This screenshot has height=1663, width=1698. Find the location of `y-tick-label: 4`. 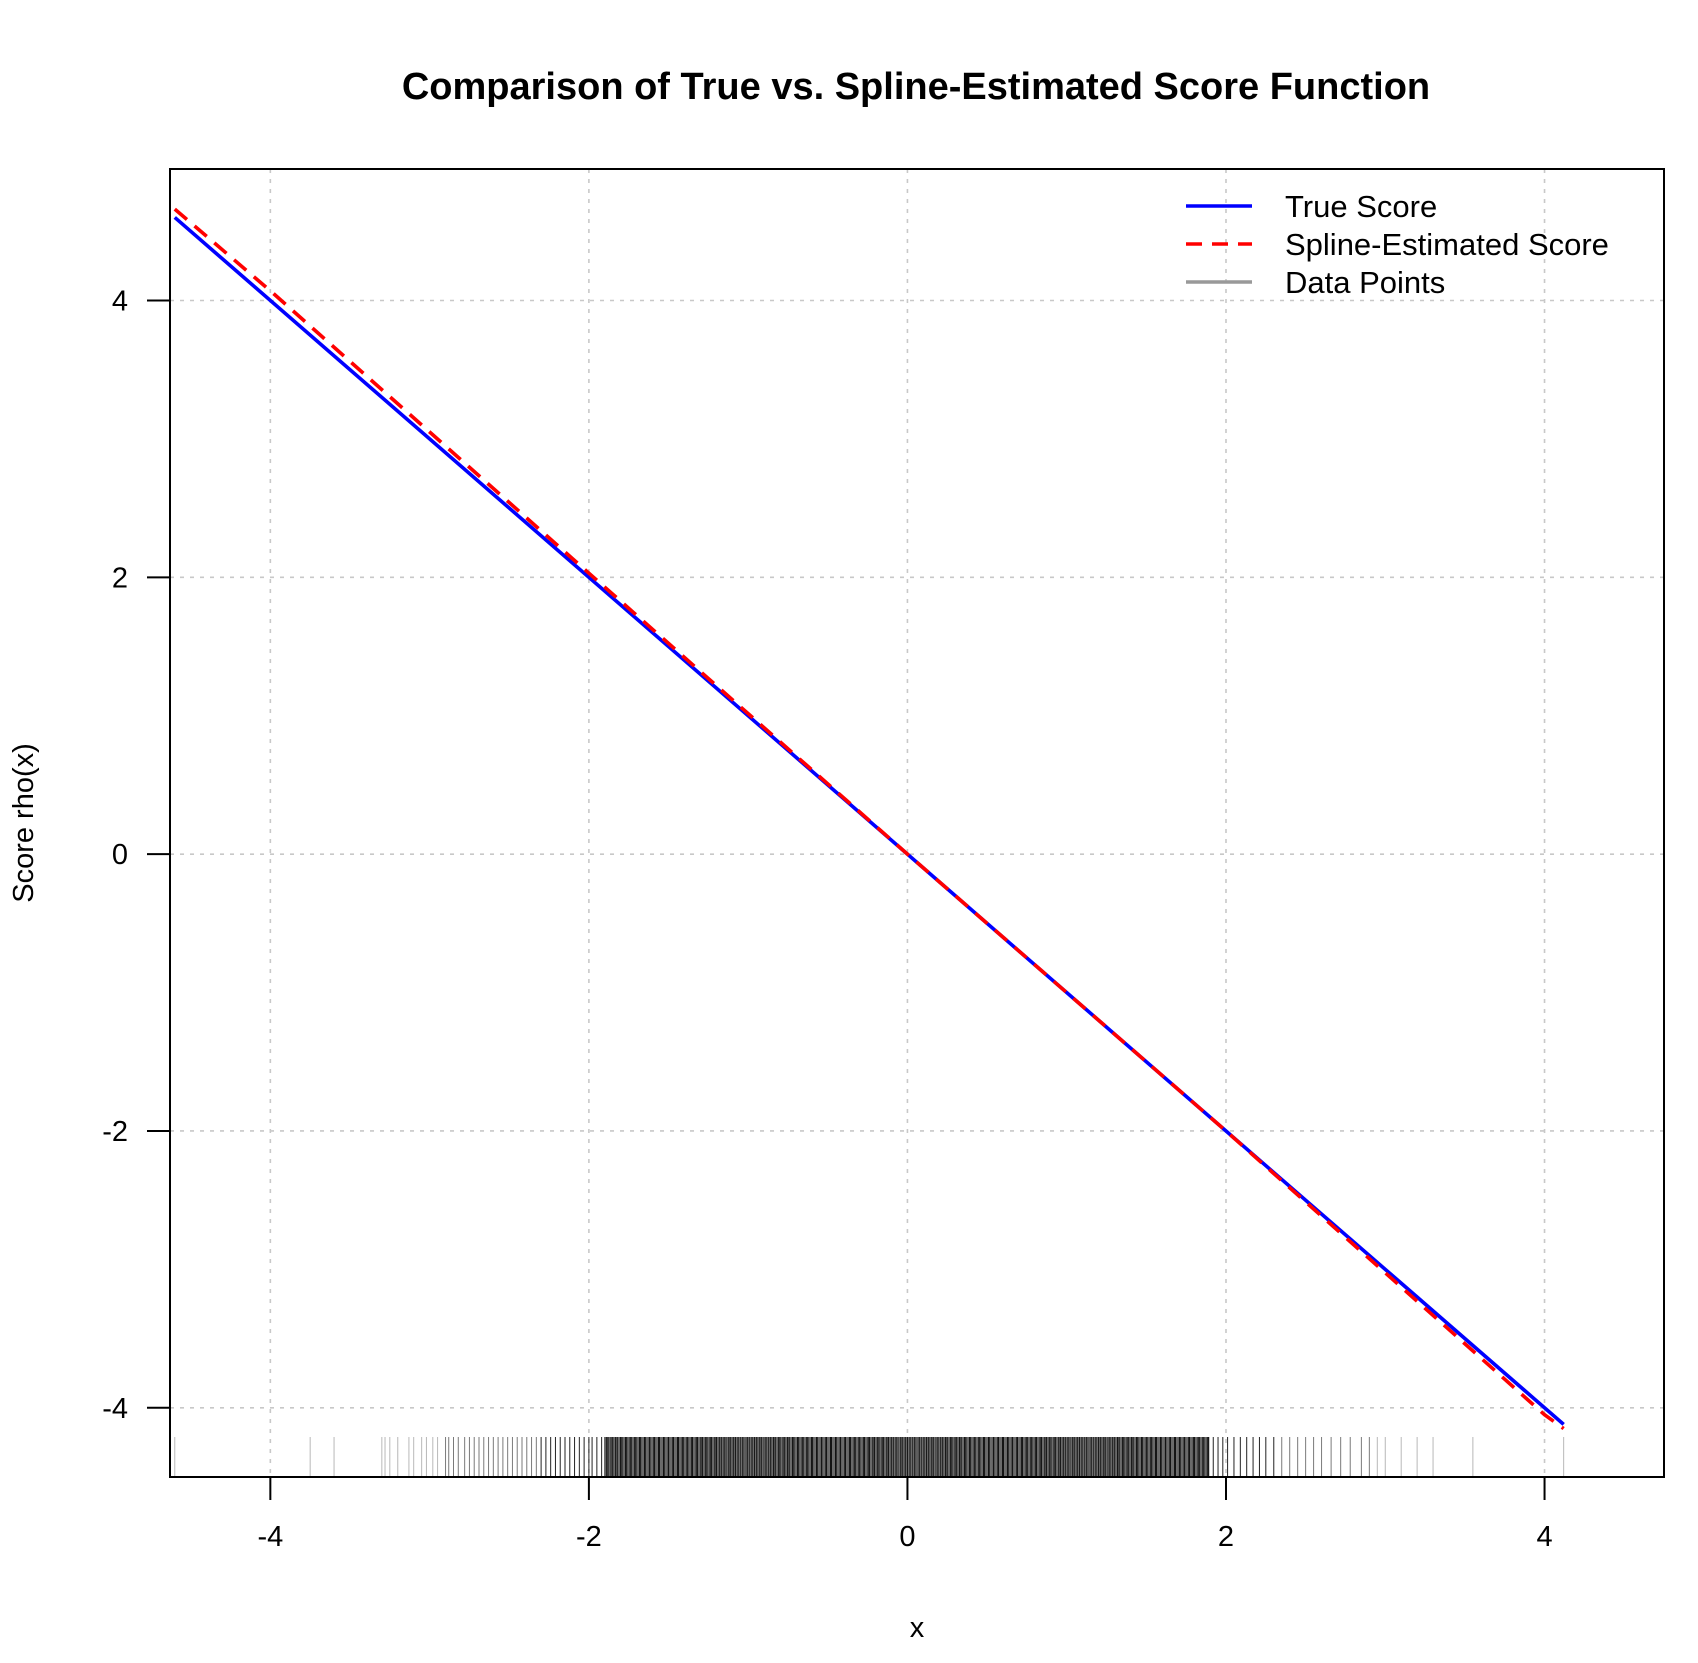

y-tick-label: 4 is located at coordinates (120, 301).